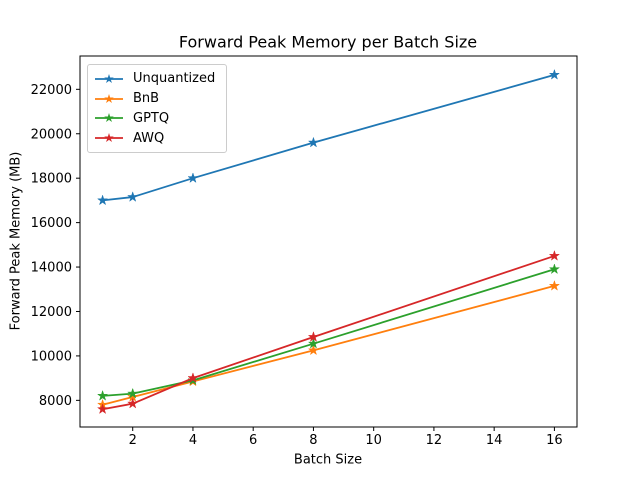 The width and height of the screenshot is (640, 480). I want to click on y-tick-label: 18000, so click(51, 179).